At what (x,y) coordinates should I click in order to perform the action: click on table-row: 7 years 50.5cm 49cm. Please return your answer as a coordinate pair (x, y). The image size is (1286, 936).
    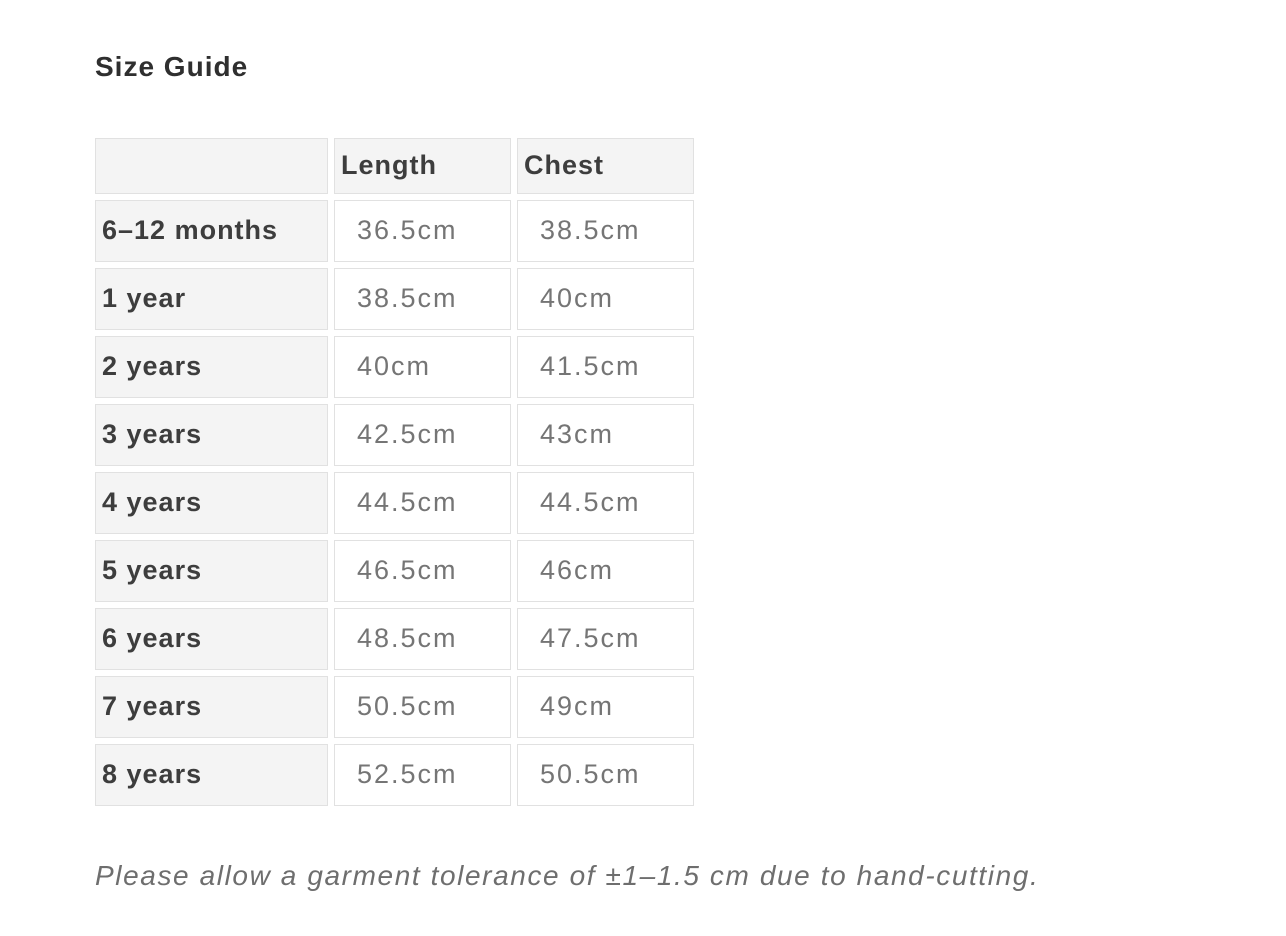
    Looking at the image, I should click on (394, 706).